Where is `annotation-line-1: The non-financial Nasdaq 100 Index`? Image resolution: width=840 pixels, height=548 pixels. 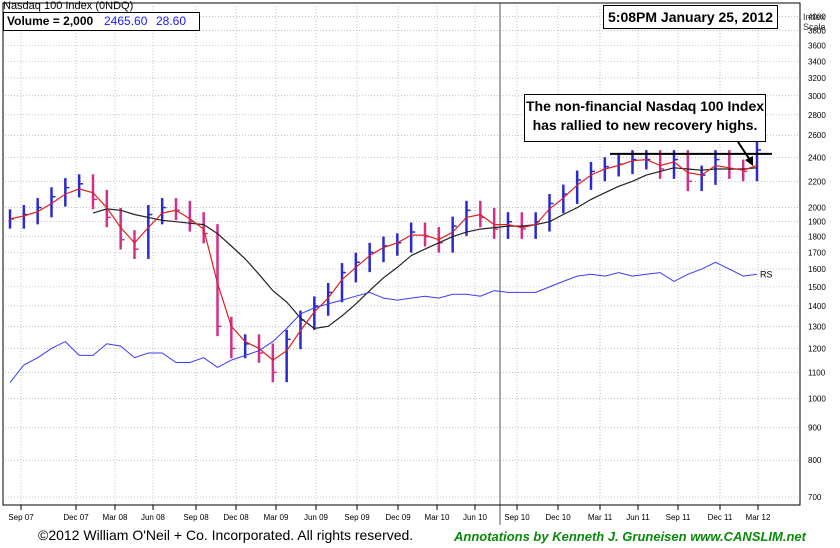
annotation-line-1: The non-financial Nasdaq 100 Index is located at coordinates (645, 106).